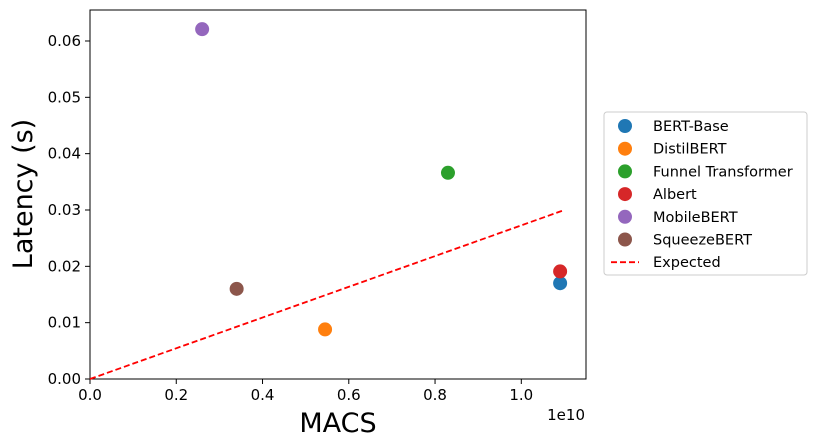 The height and width of the screenshot is (447, 816). What do you see at coordinates (349, 395) in the screenshot?
I see `x-tick-label: 0.6` at bounding box center [349, 395].